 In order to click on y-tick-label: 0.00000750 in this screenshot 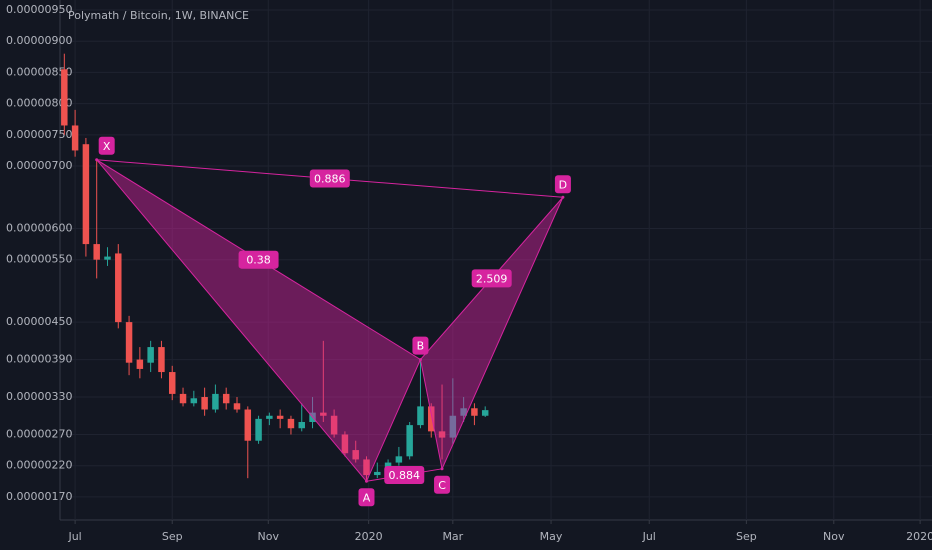, I will do `click(39, 134)`.